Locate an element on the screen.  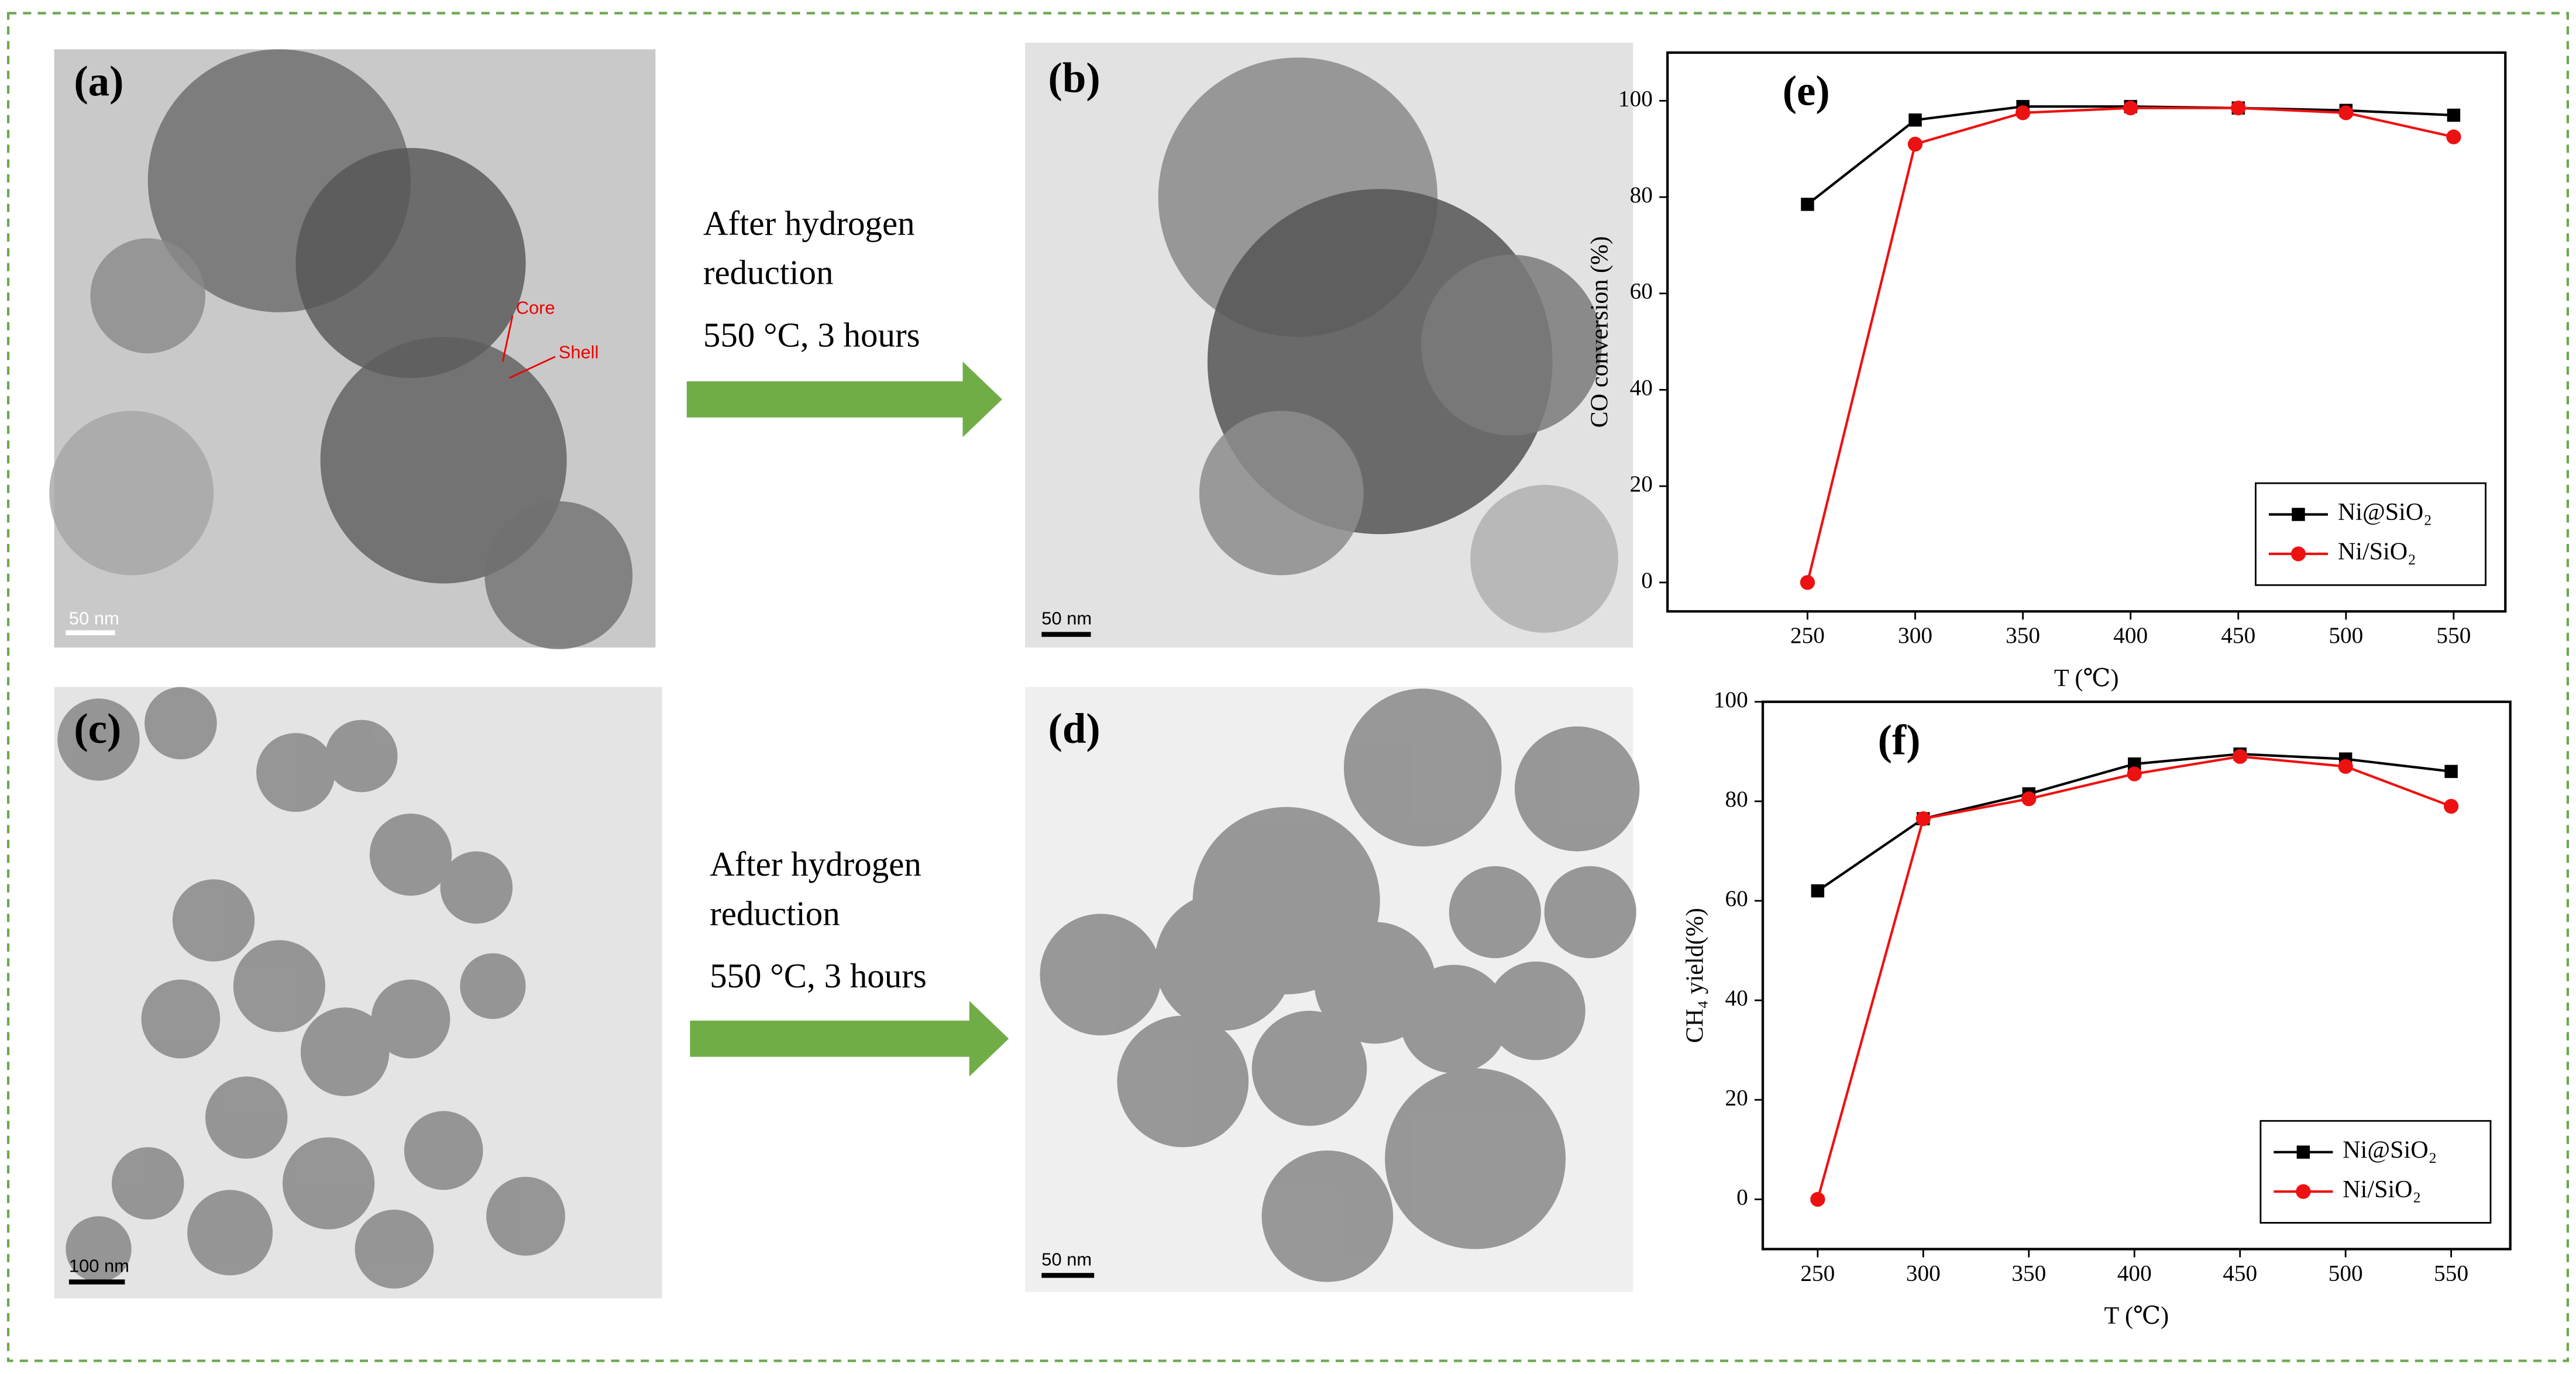
panel-label: (c) is located at coordinates (97, 728).